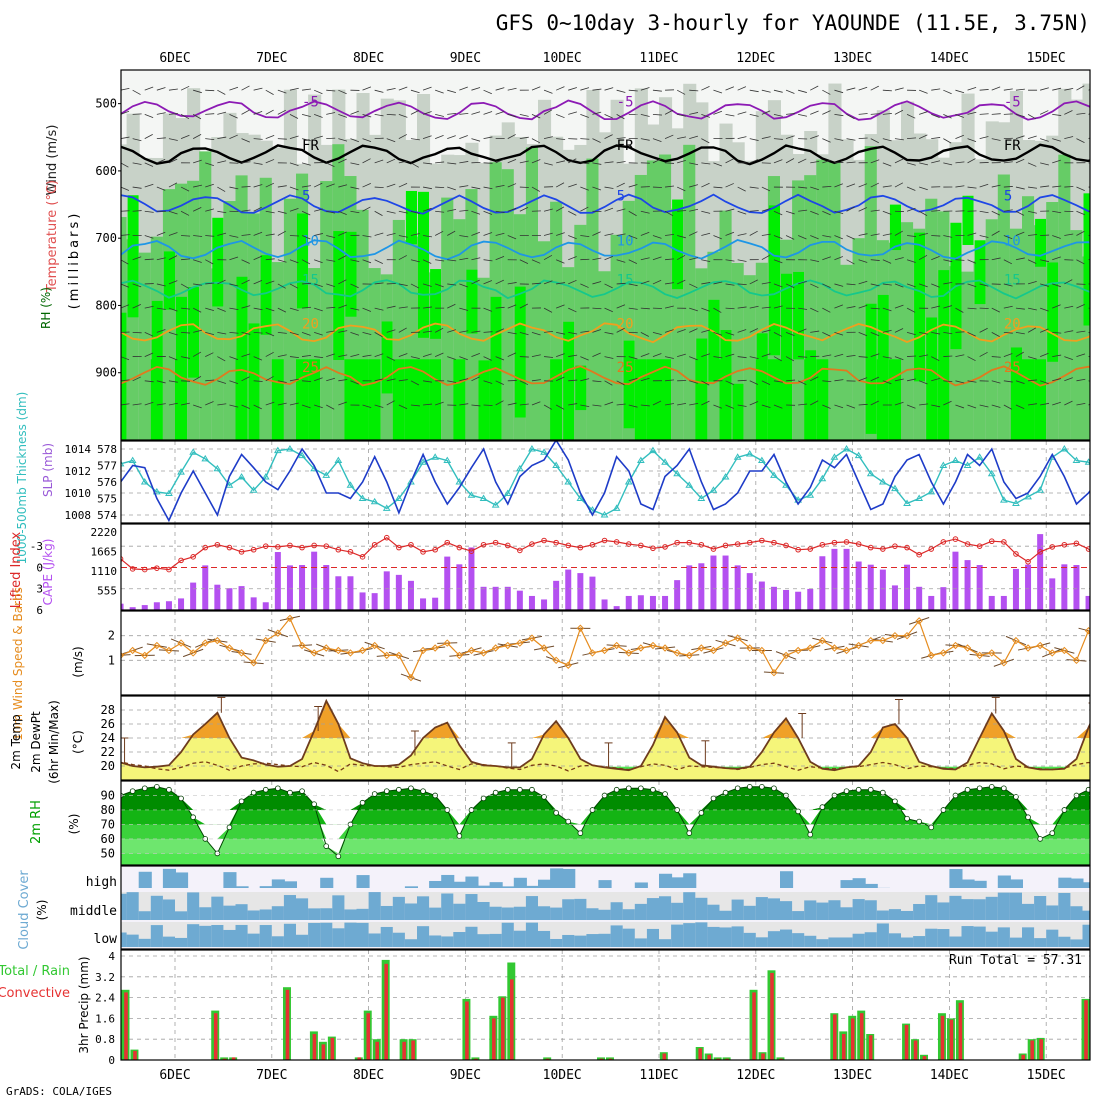 This screenshot has height=1100, width=1100. I want to click on thickness-tick: 577, so click(107, 466).